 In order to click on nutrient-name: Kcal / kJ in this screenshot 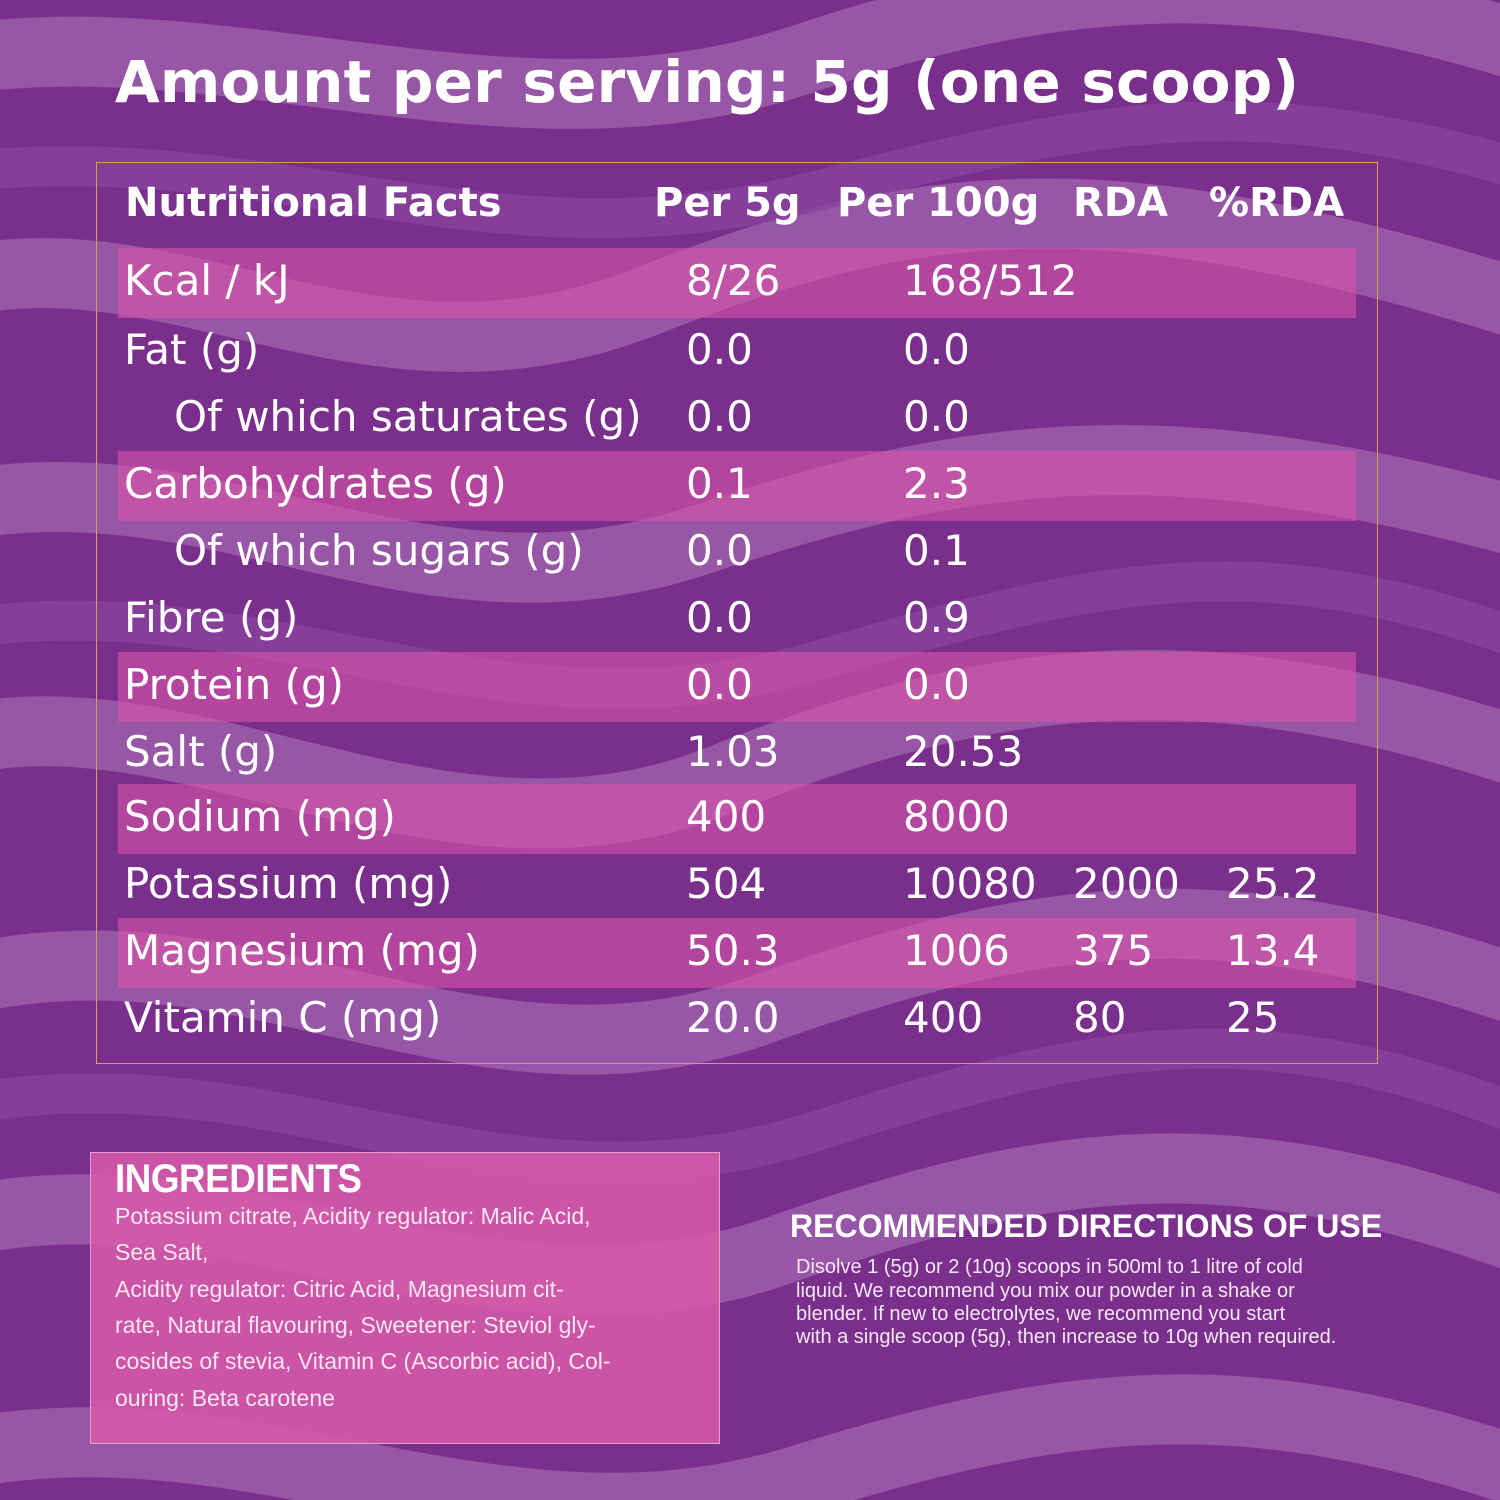, I will do `click(207, 280)`.